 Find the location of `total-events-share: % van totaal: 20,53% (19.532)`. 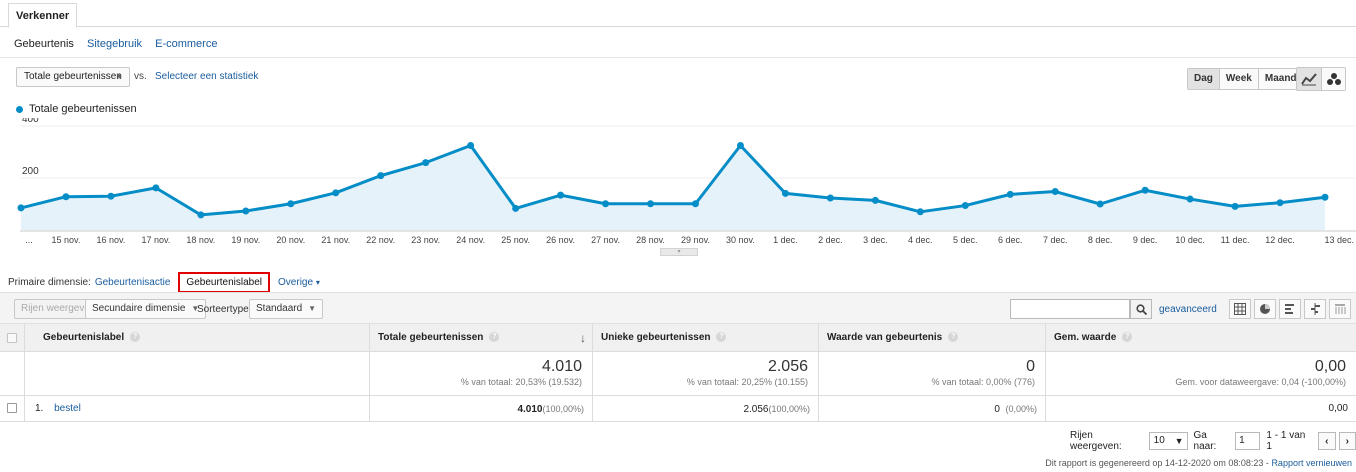

total-events-share: % van totaal: 20,53% (19.532) is located at coordinates (521, 382).